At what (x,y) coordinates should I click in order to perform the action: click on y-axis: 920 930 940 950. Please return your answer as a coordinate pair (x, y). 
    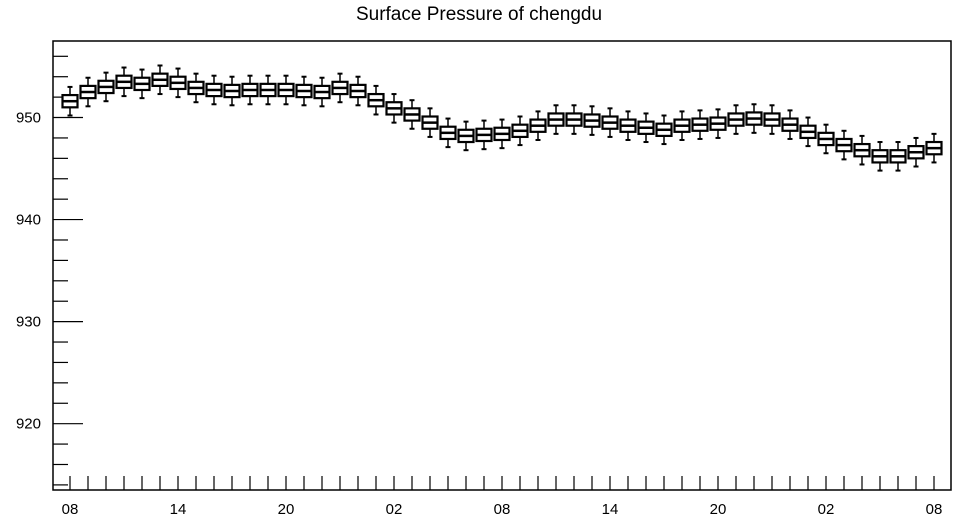
    Looking at the image, I should click on (49, 270).